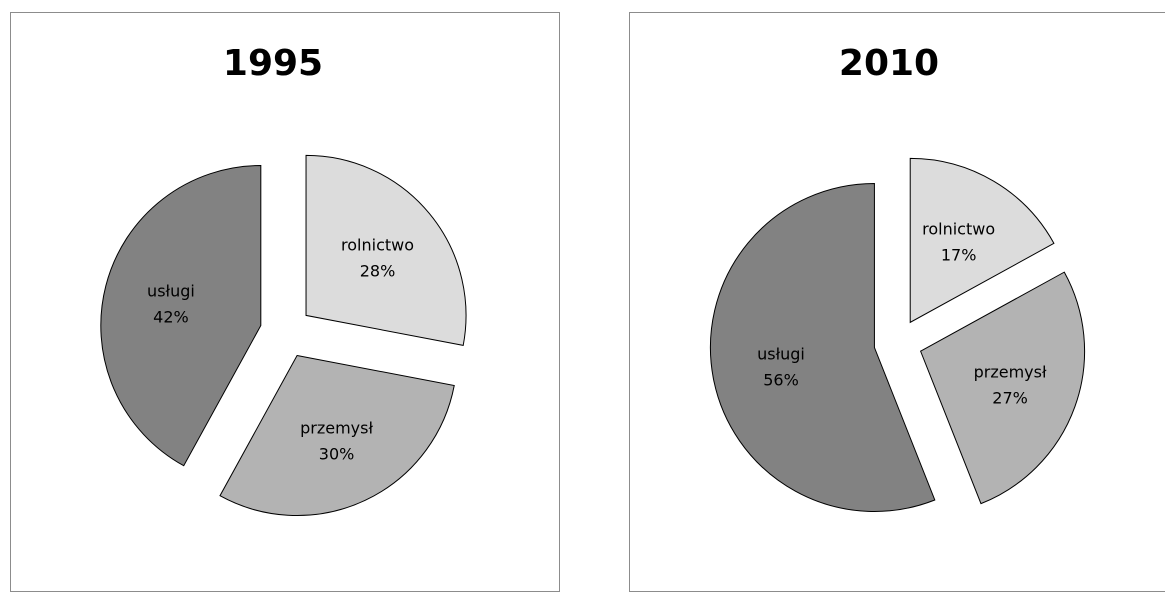  Describe the element at coordinates (959, 254) in the screenshot. I see `slice-value-label: 17%` at that location.